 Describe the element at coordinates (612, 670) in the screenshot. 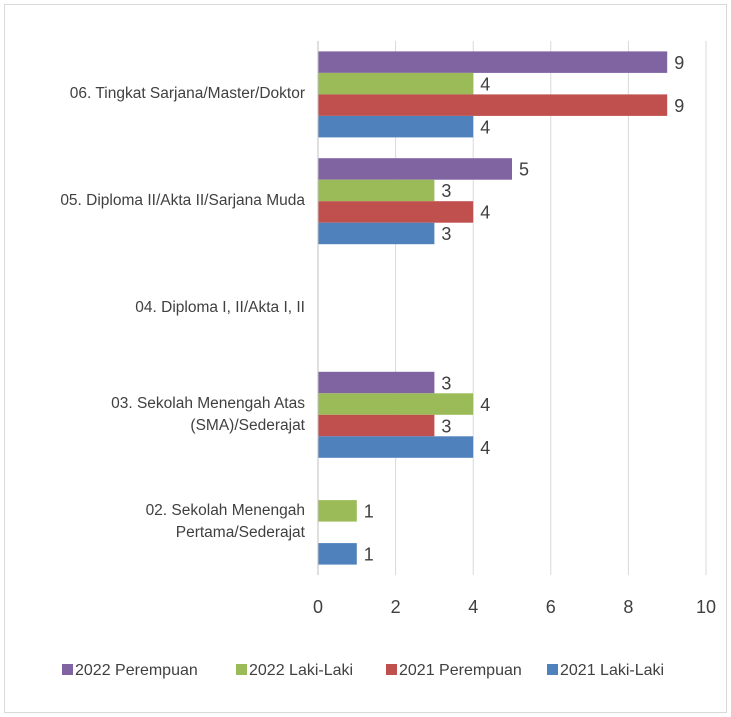

I see `legend-label: 2021 Laki-Laki` at that location.